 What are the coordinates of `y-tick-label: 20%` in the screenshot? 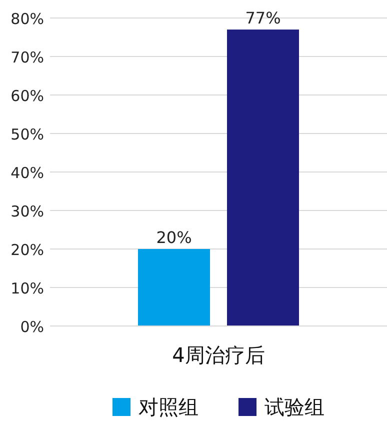 It's located at (27, 250).